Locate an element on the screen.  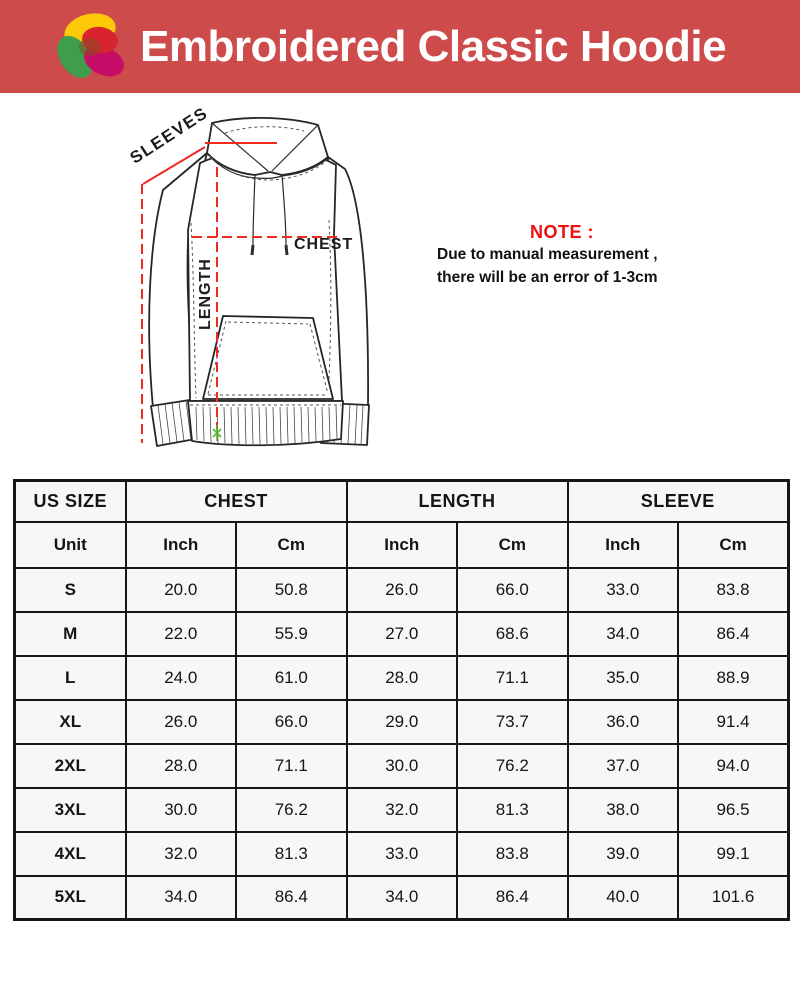
size-cell: 2XL is located at coordinates (70, 765).